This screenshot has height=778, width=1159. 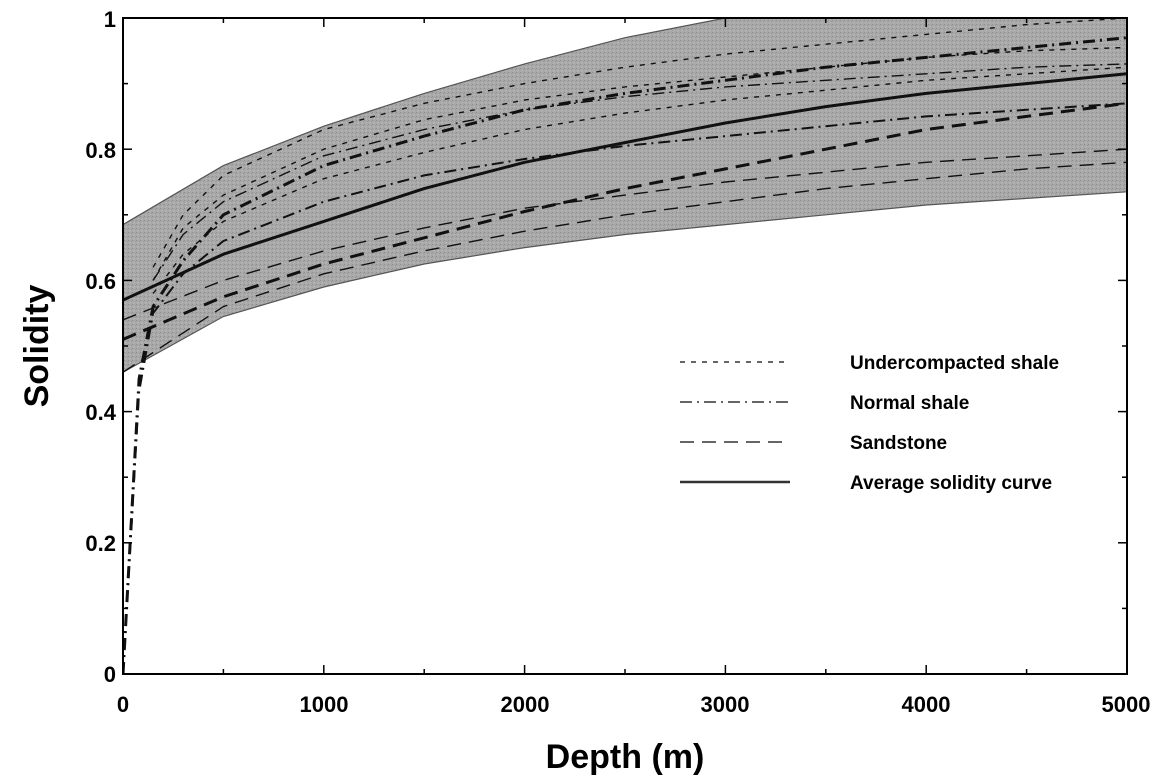 What do you see at coordinates (898, 443) in the screenshot?
I see `legend-label-sandstone: Sandstone` at bounding box center [898, 443].